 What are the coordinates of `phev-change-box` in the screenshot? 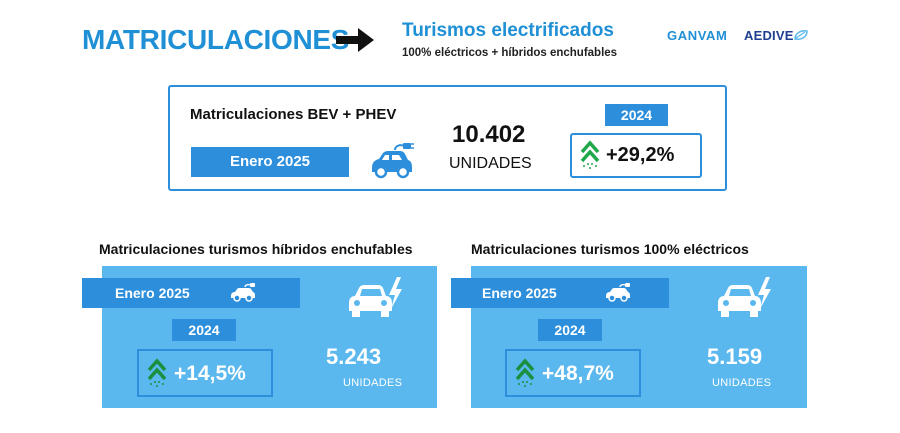 It's located at (205, 373).